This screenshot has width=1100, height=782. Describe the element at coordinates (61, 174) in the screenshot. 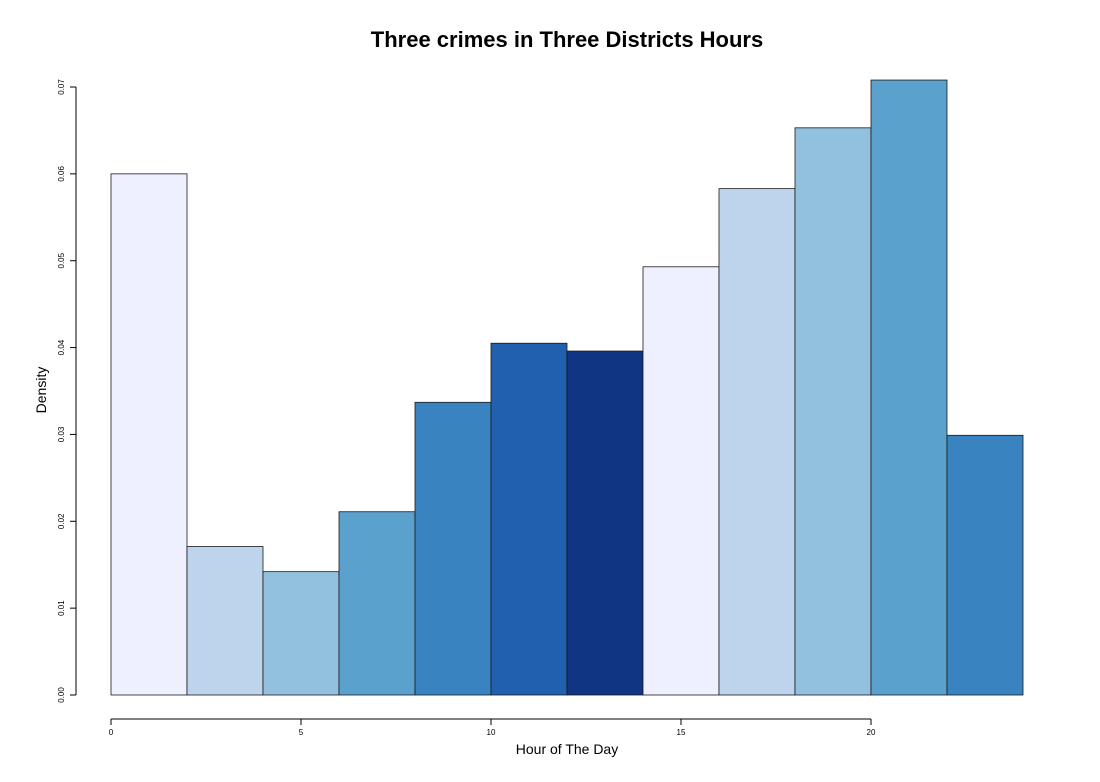

I see `y-tick-label: 0.06` at that location.